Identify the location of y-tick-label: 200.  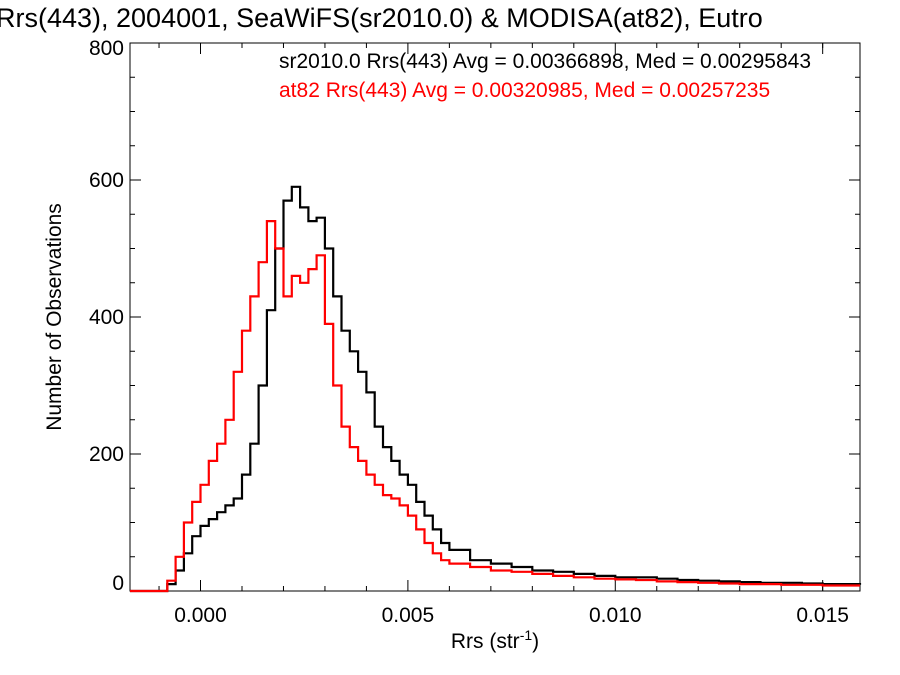
(106, 454).